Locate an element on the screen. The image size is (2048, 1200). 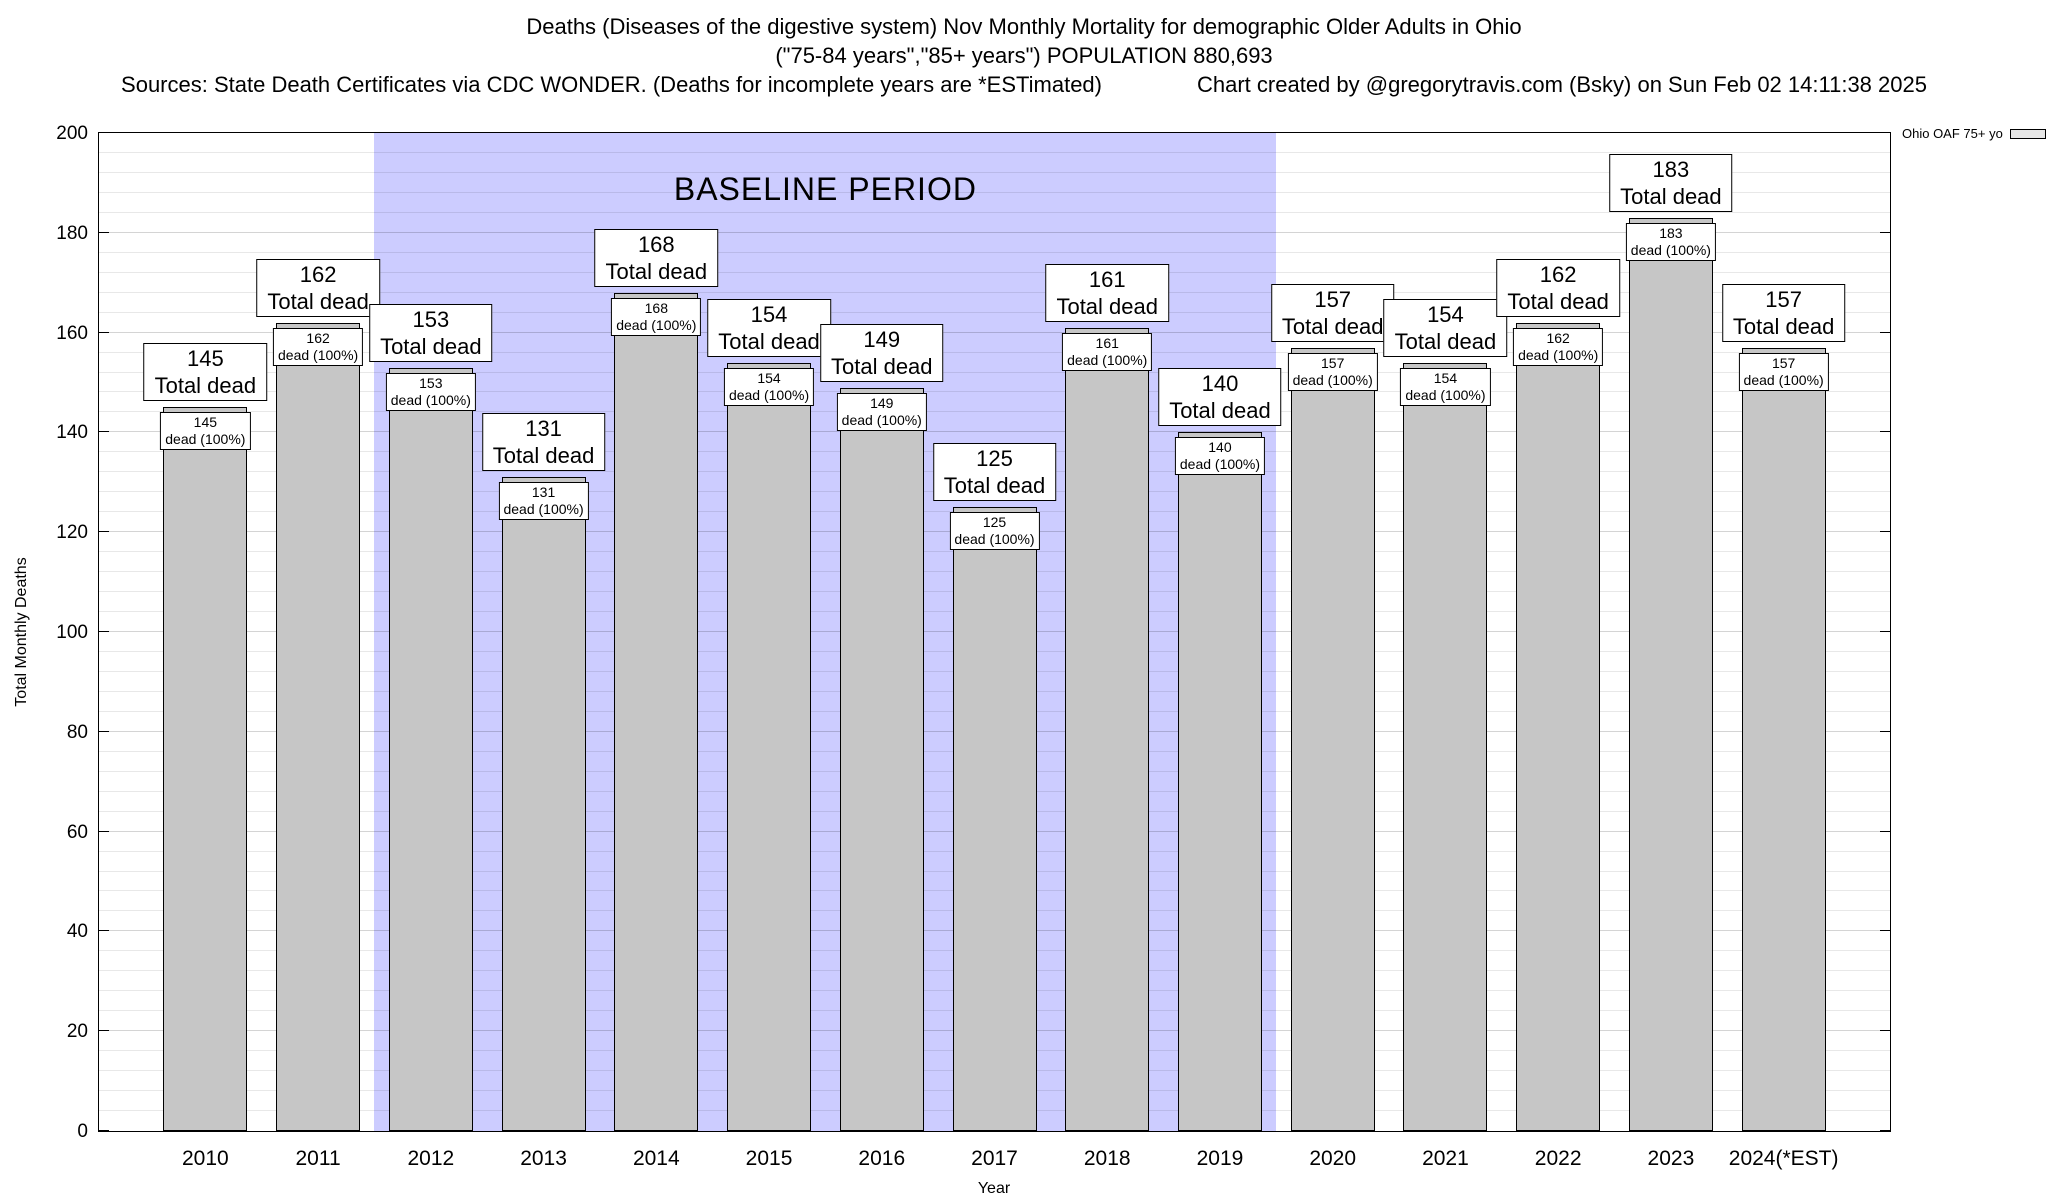
y-tick-label: 160 is located at coordinates (72, 333).